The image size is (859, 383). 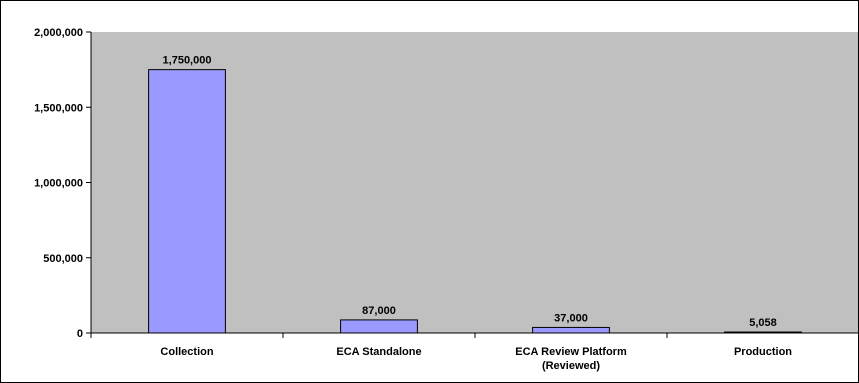 What do you see at coordinates (763, 352) in the screenshot?
I see `x-tick-label: Production` at bounding box center [763, 352].